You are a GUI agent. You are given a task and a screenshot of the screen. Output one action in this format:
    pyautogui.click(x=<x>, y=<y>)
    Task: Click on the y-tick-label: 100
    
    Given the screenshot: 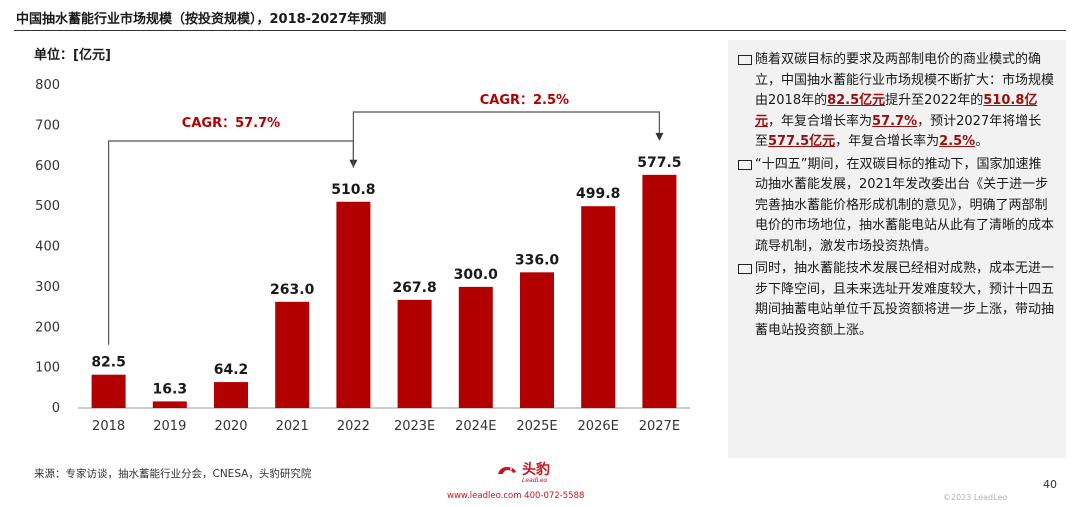 What is the action you would take?
    pyautogui.click(x=47, y=368)
    